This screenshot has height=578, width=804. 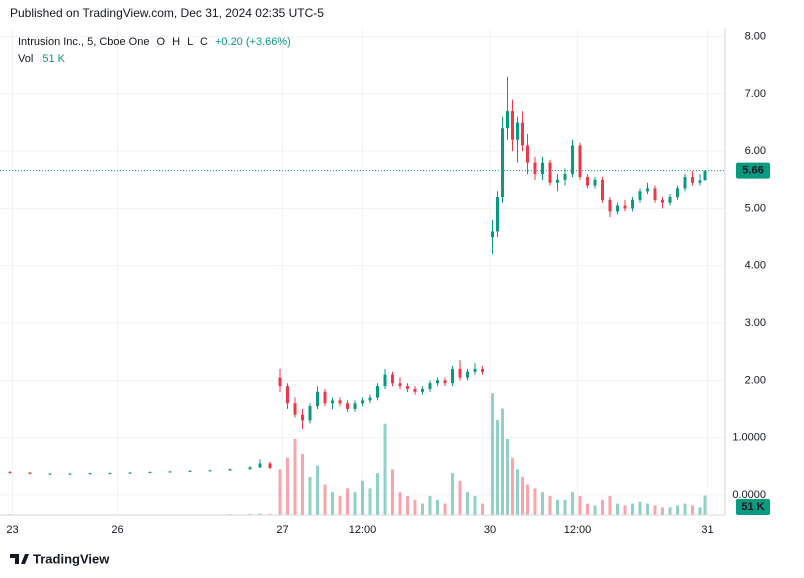 I want to click on x-tick-label: 30, so click(x=490, y=530).